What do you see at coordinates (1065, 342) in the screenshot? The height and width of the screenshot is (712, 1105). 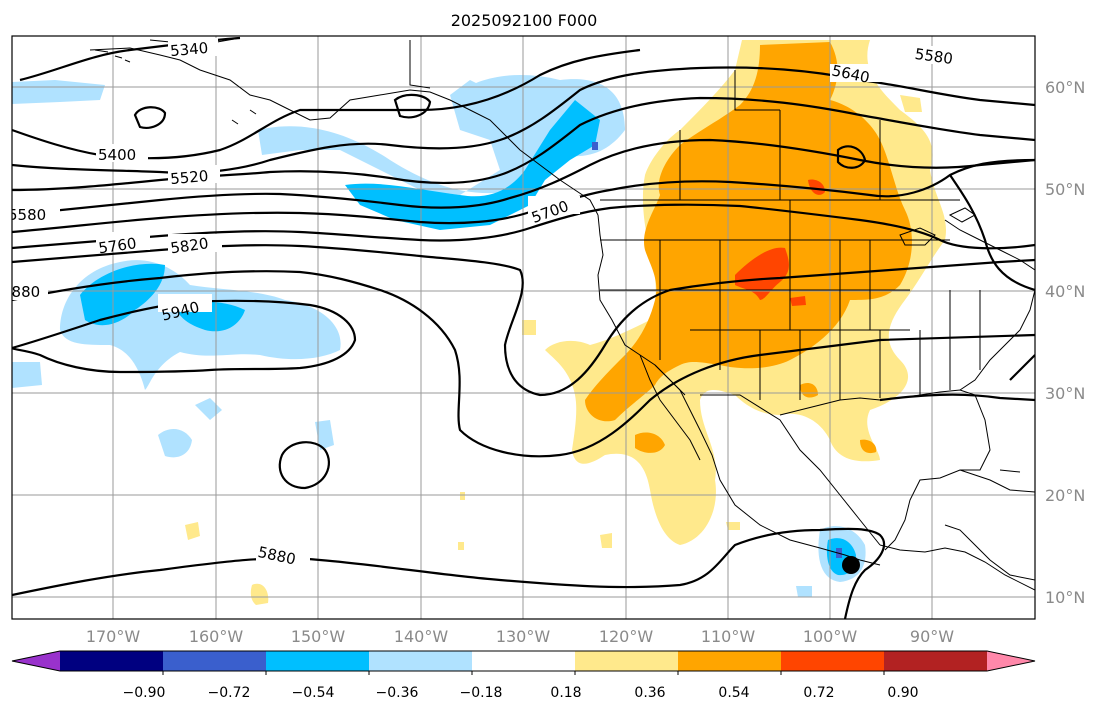 I see `latitude-labels: 60°N 50°N 40°N 30°N 20°N 10°N` at bounding box center [1065, 342].